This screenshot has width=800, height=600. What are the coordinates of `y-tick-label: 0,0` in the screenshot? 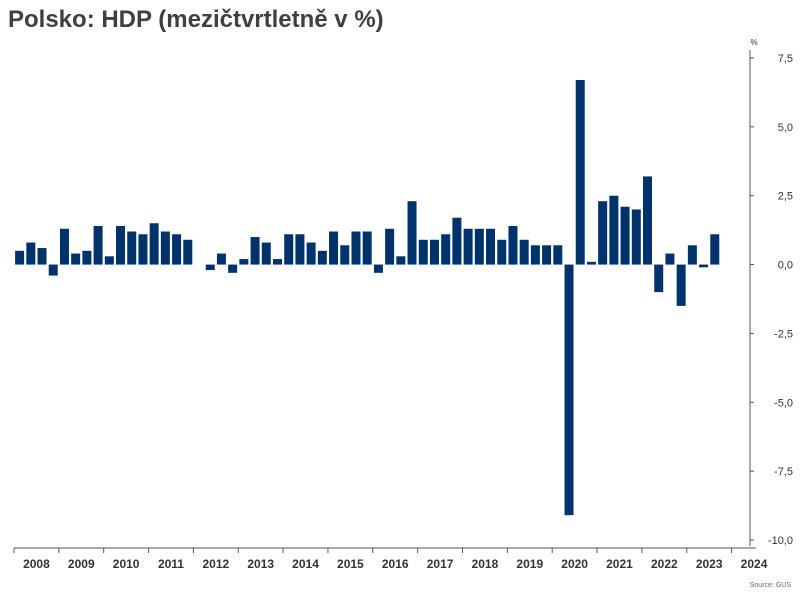 It's located at (785, 266).